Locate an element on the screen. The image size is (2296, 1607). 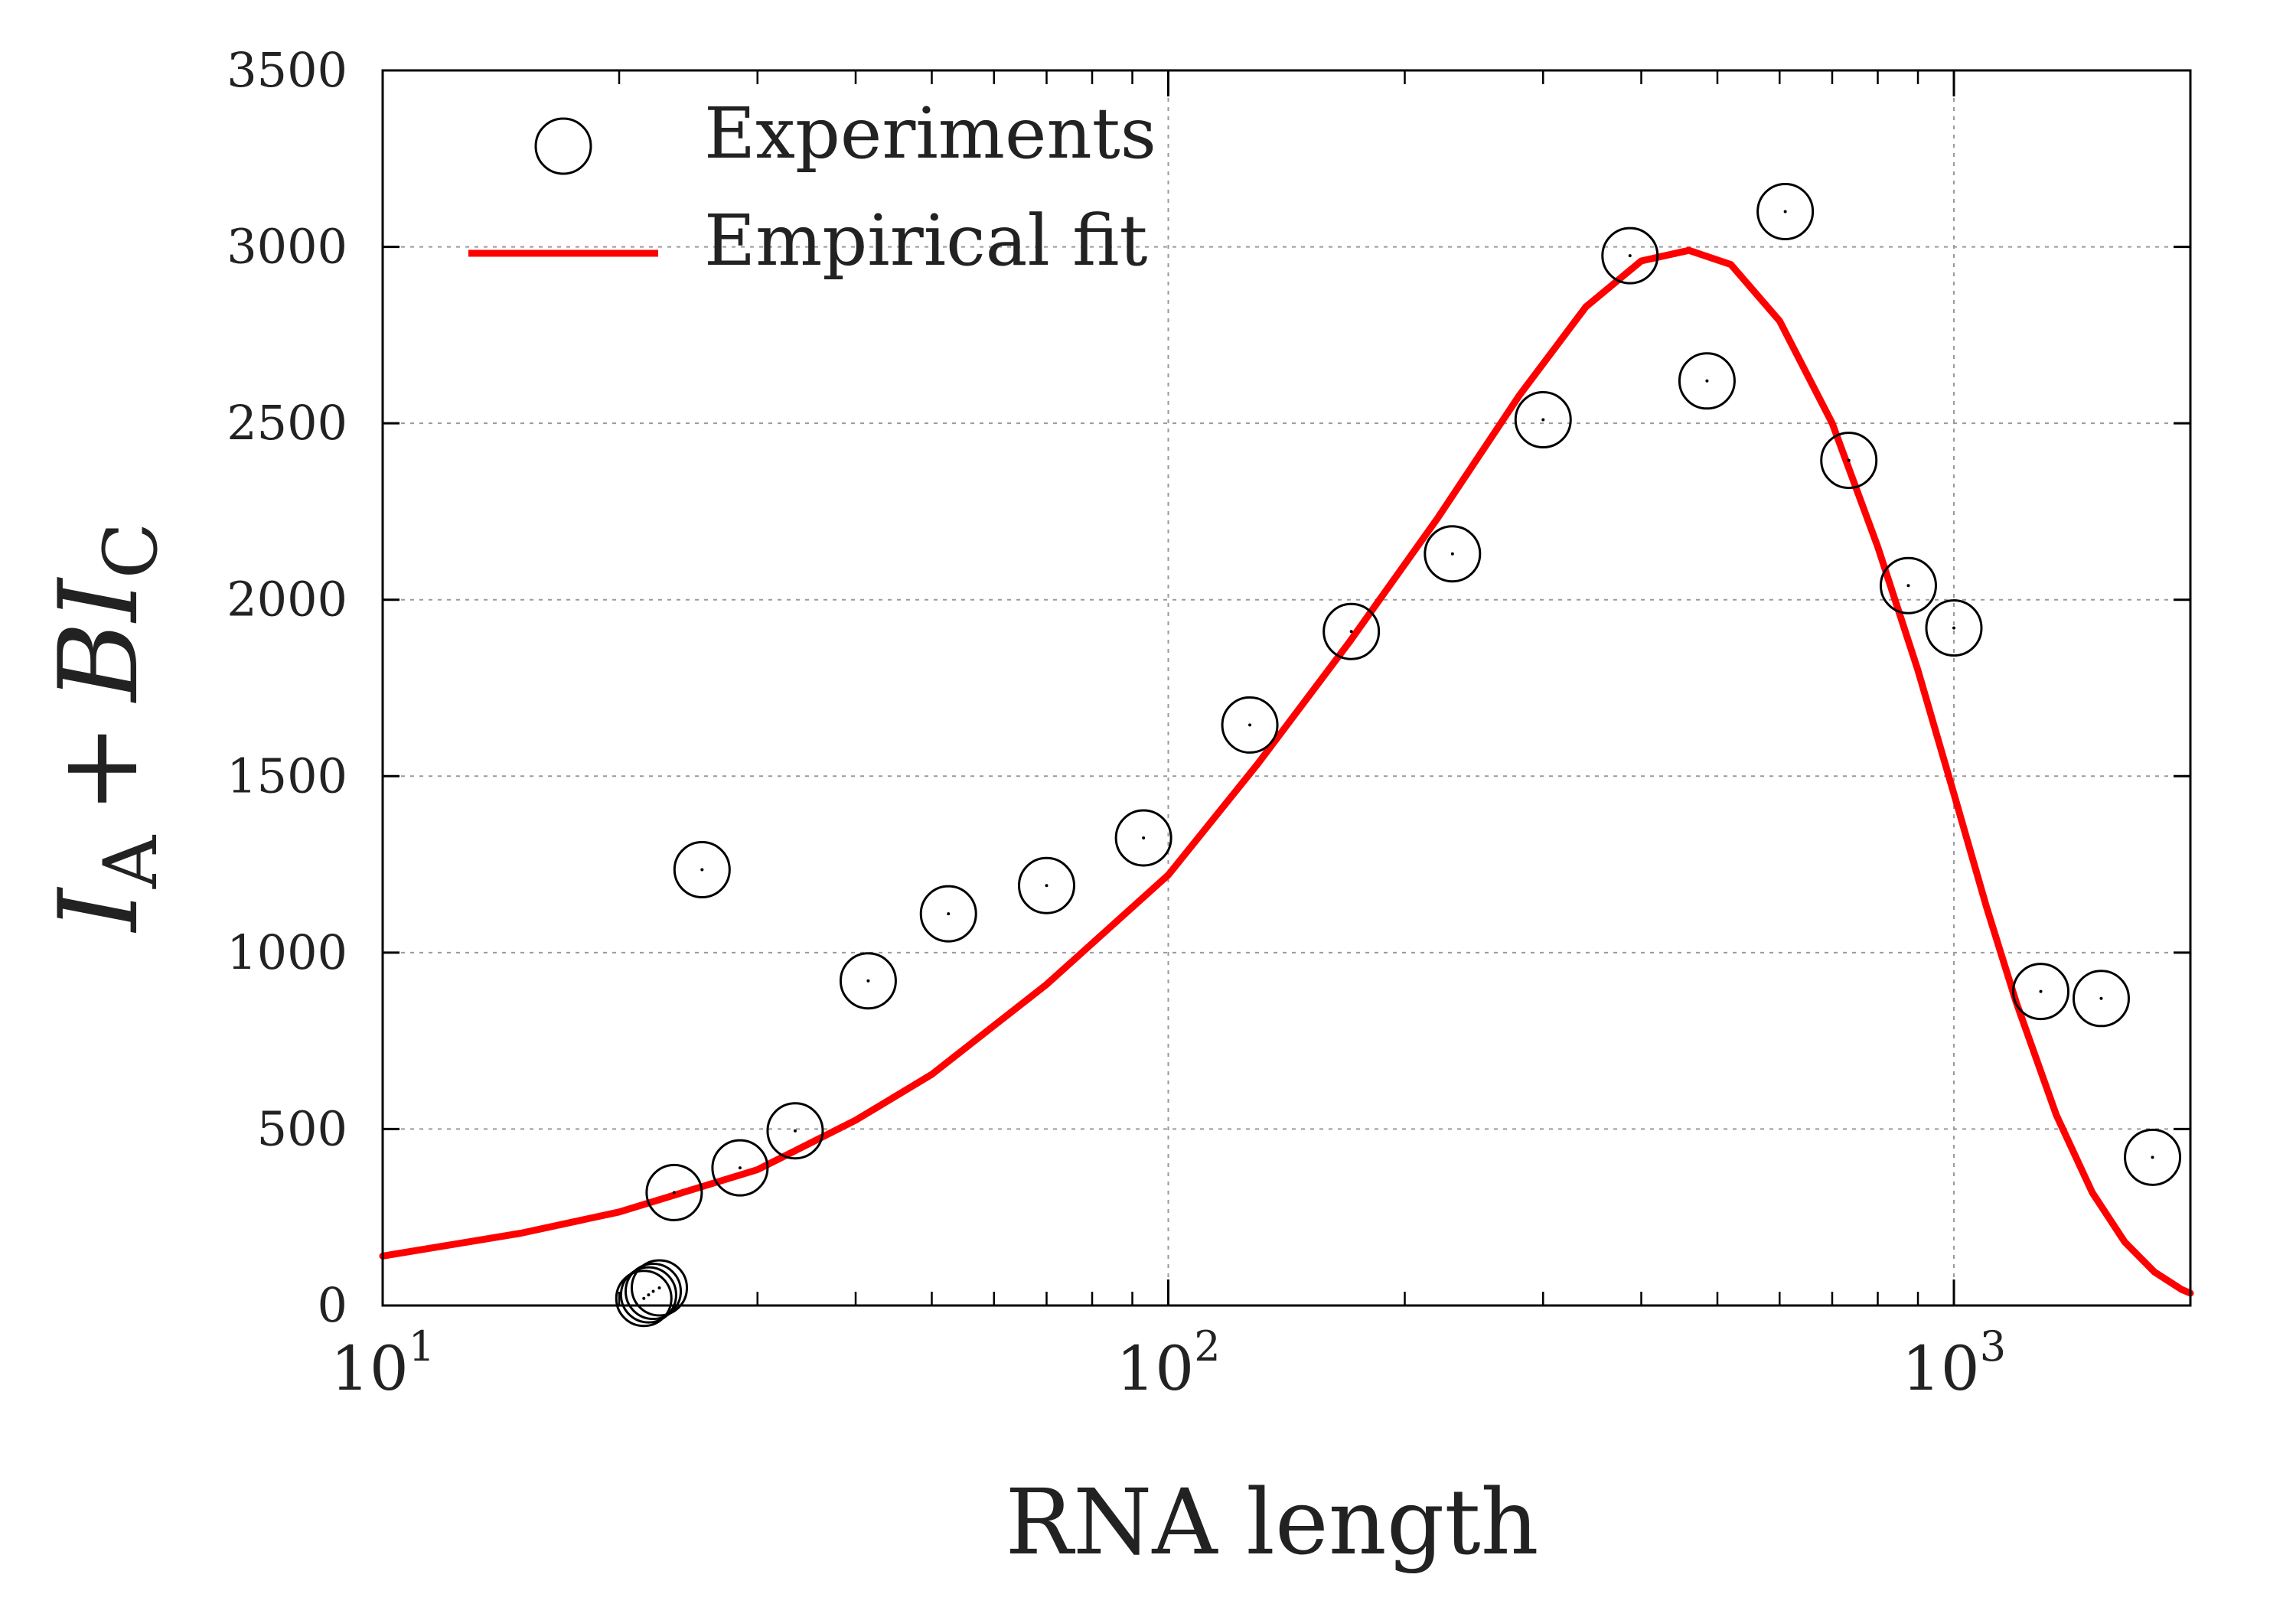
y-tick-label: 3000 is located at coordinates (287, 247).